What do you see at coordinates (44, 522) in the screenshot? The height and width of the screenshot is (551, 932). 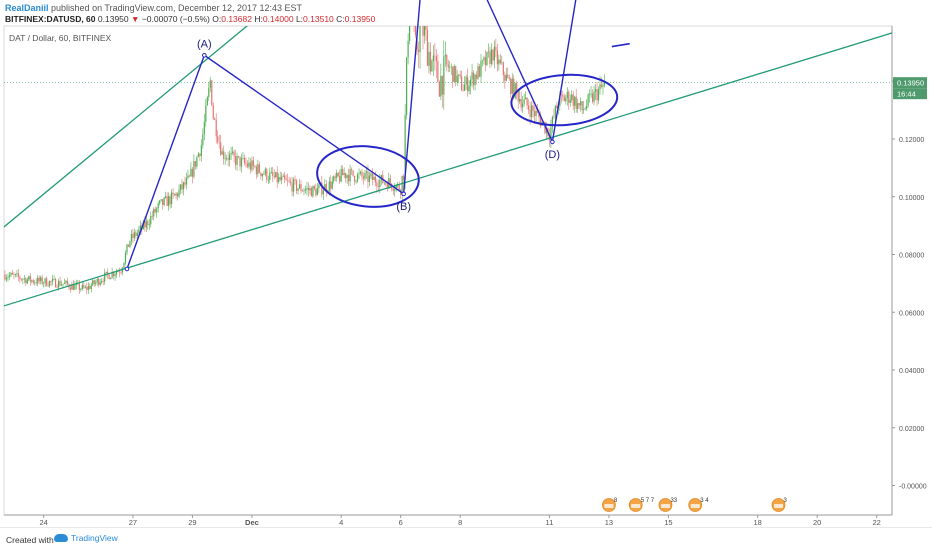 I see `x-tick-label: 24` at bounding box center [44, 522].